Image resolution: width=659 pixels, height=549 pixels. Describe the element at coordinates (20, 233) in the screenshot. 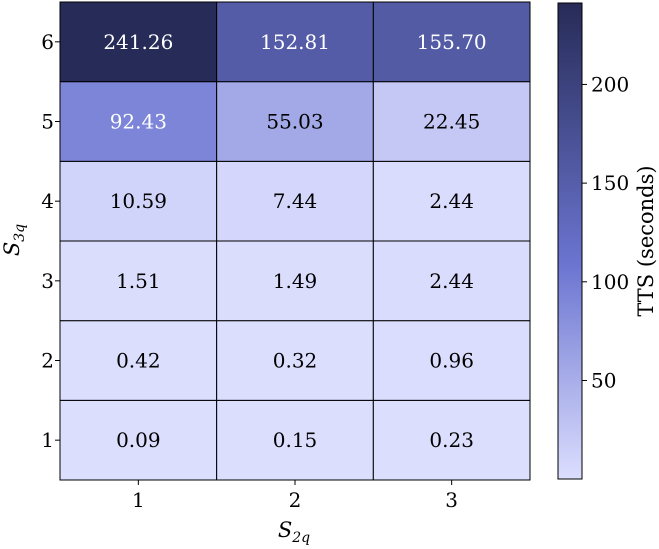

I see `y-axis-label-sub: 3q` at that location.